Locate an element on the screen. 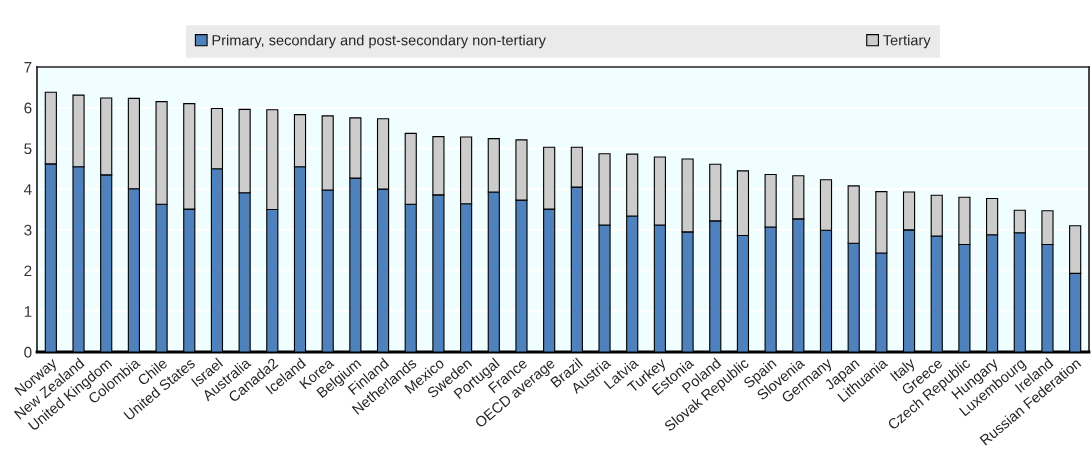  y-tick-label: 6 is located at coordinates (28, 108).